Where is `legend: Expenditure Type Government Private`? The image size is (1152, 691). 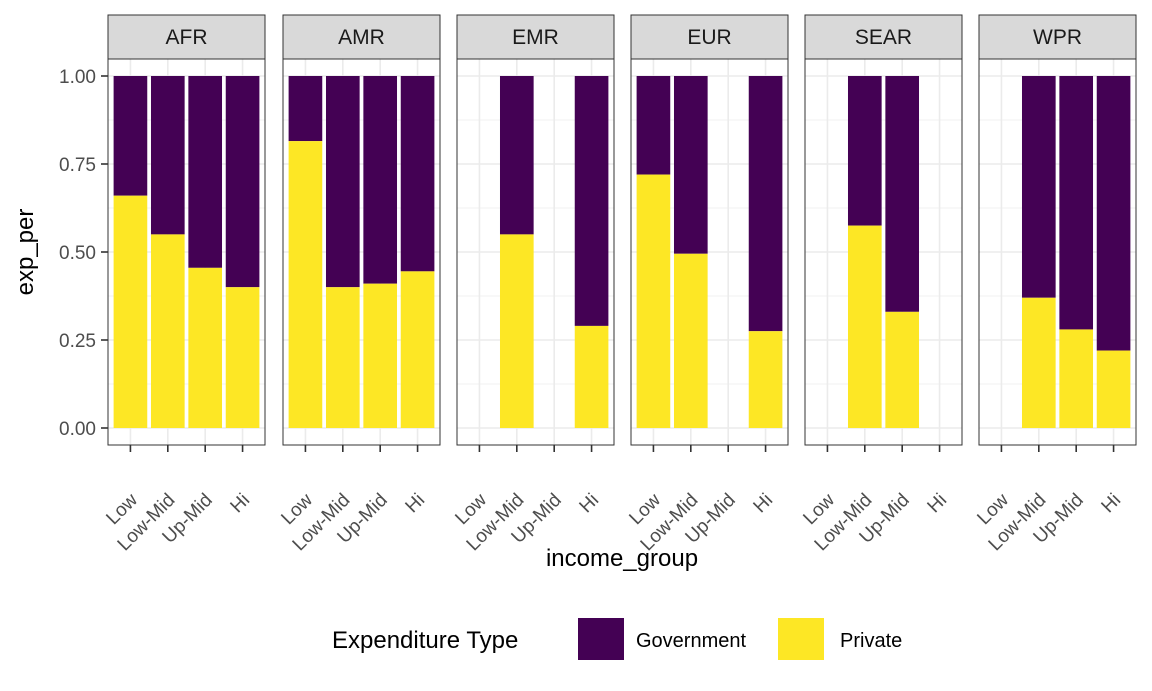 legend: Expenditure Type Government Private is located at coordinates (617, 639).